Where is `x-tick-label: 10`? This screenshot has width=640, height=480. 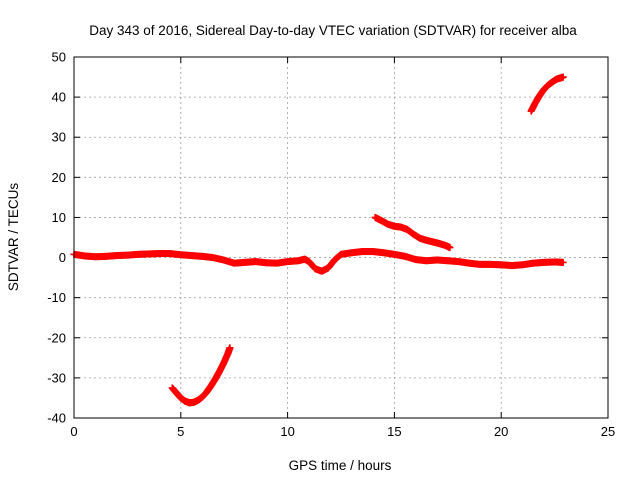 x-tick-label: 10 is located at coordinates (287, 431).